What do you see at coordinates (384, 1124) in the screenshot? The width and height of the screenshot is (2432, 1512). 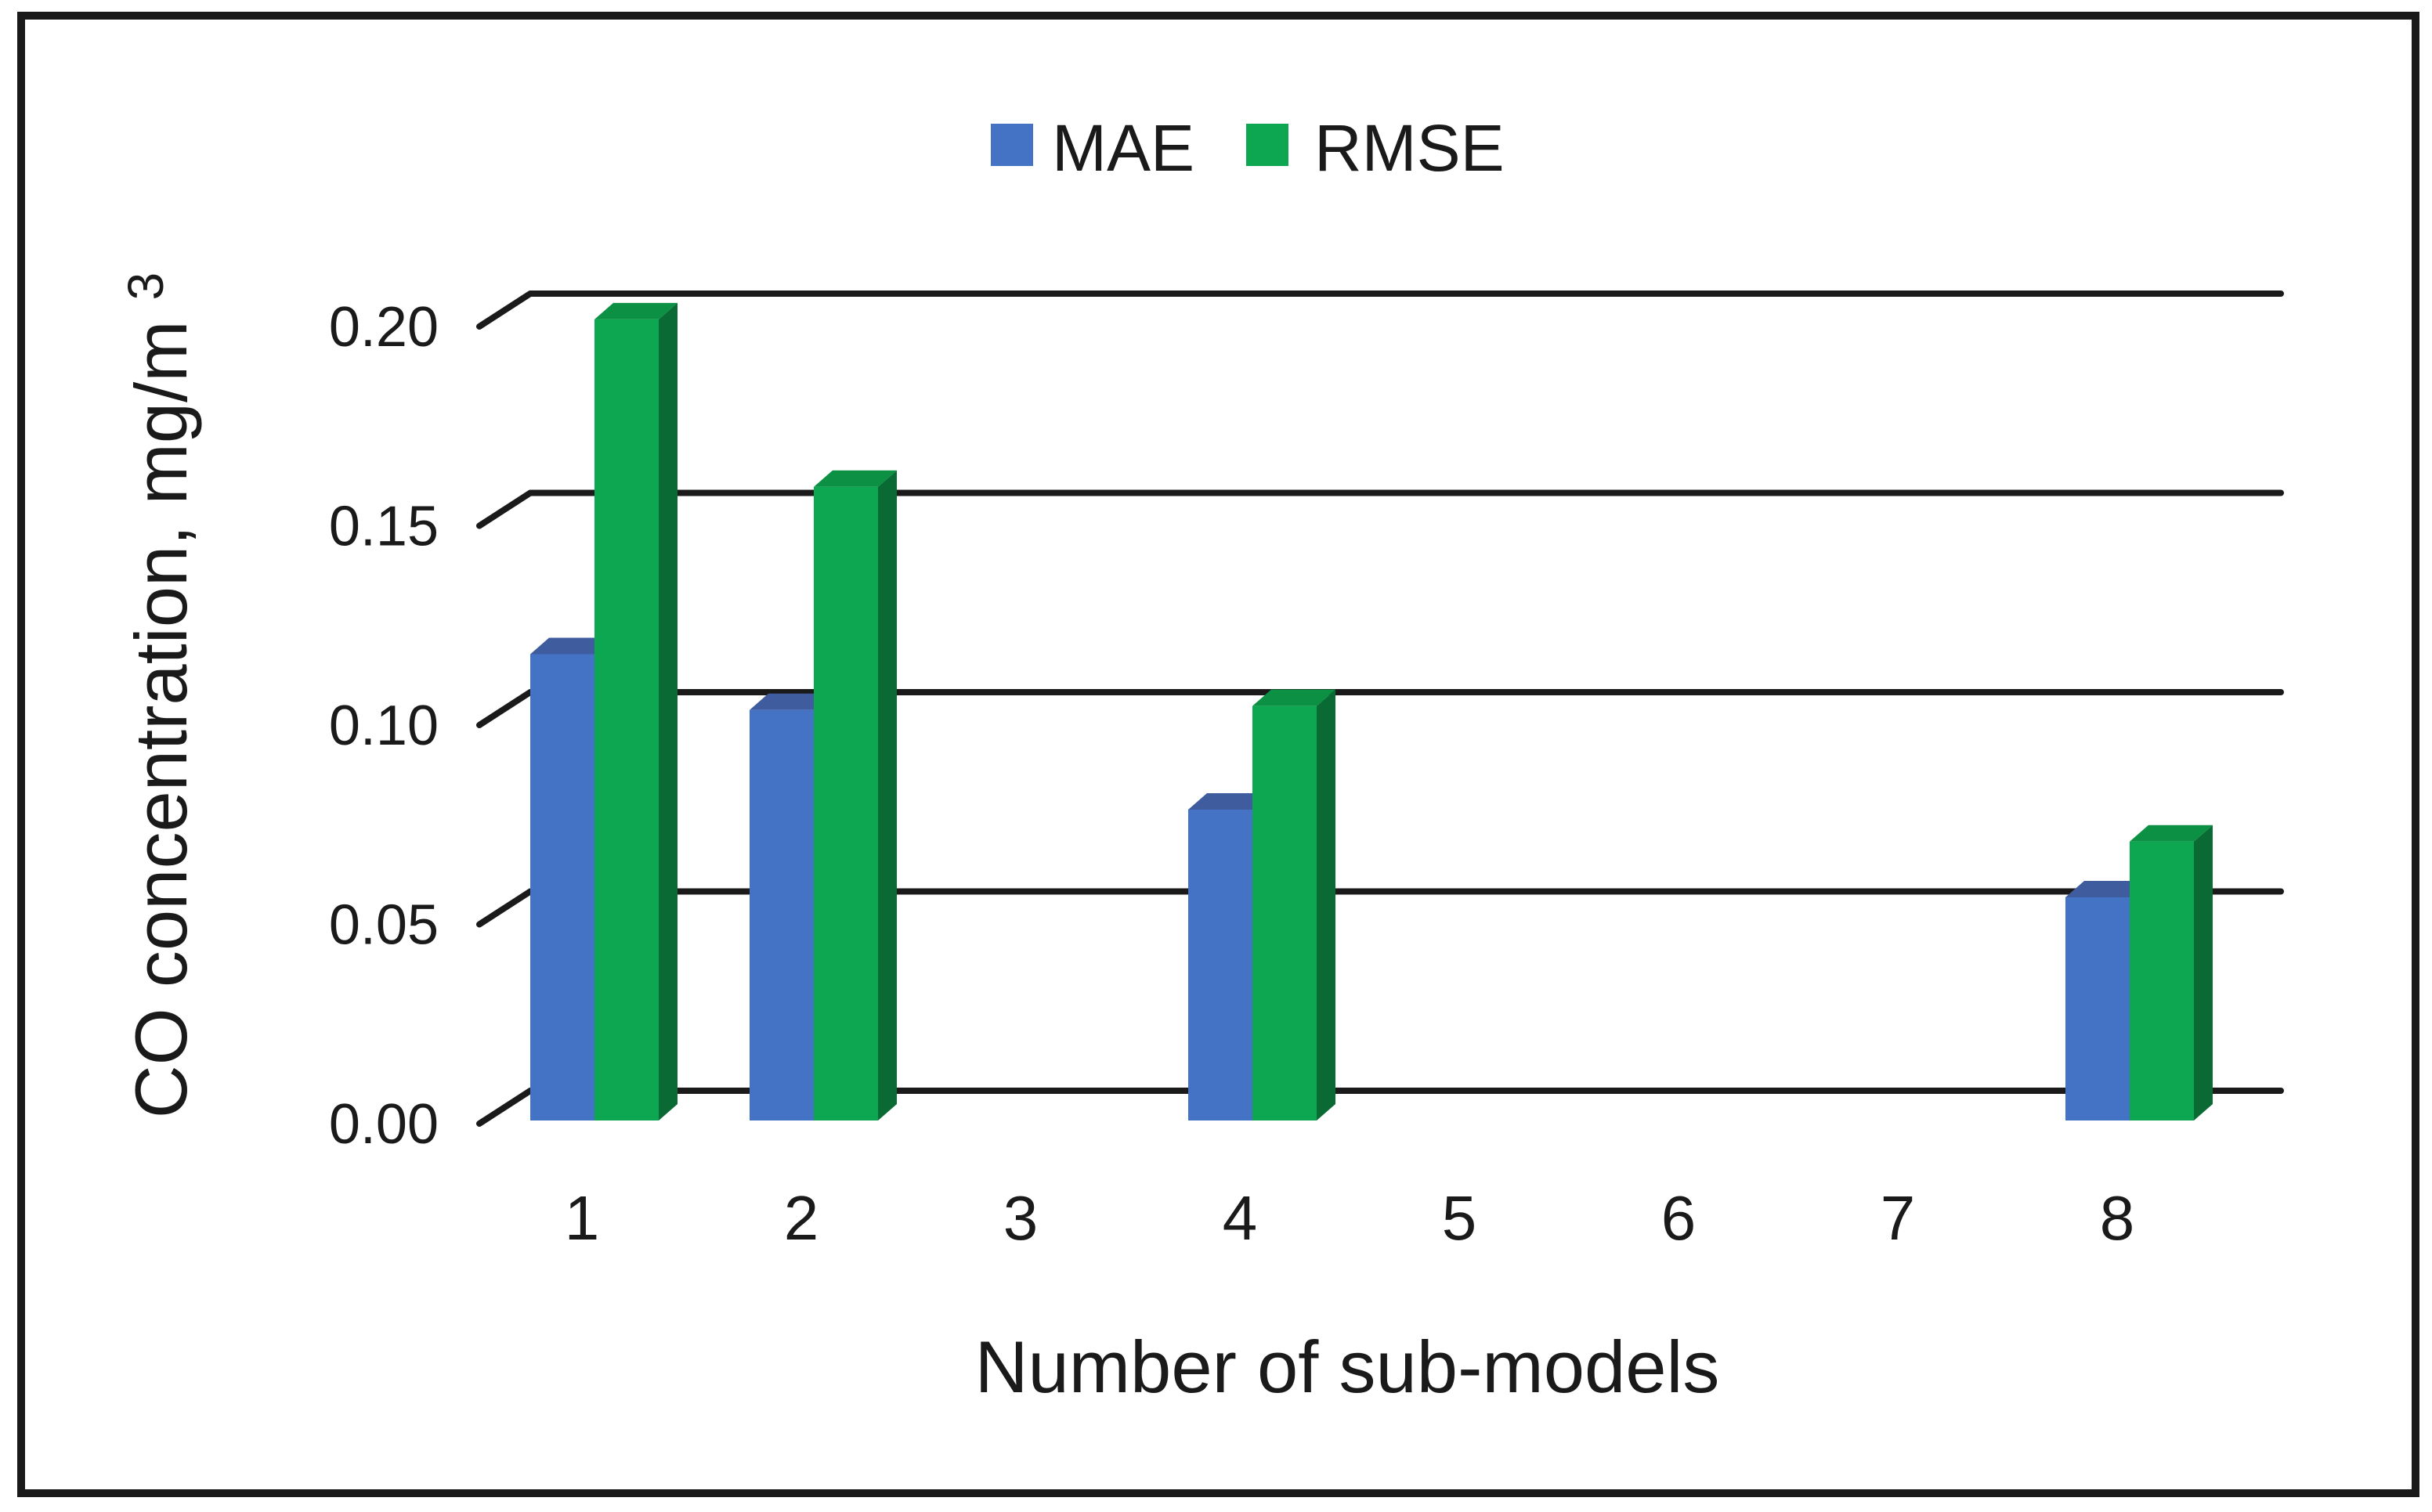 I see `ytick-label-0.00: 0.00` at bounding box center [384, 1124].